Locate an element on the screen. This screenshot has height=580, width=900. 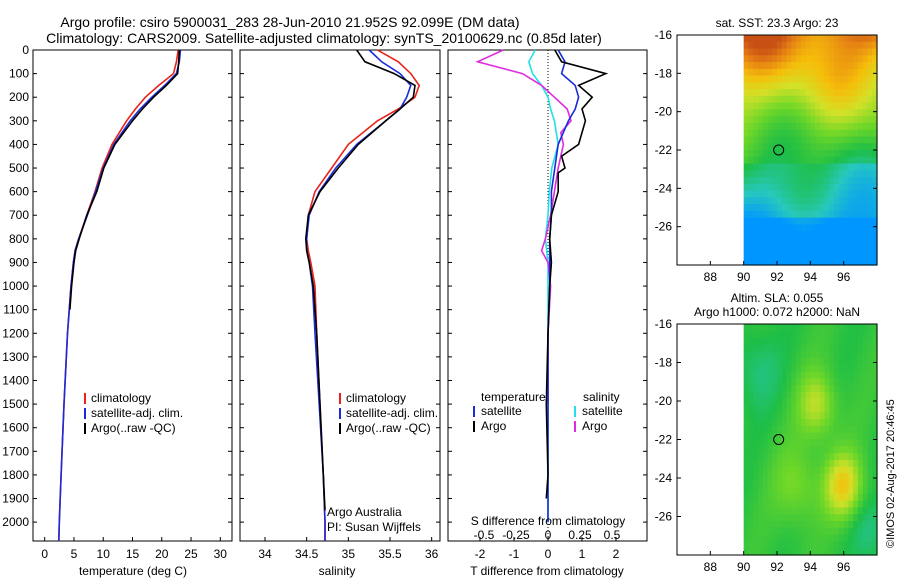
sla-map-title-line1: Altim. SLA: 0.055 is located at coordinates (777, 298).